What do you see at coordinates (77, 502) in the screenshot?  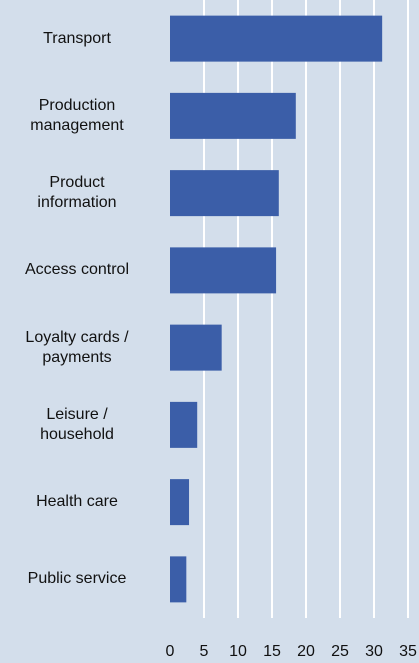 I see `y-tick-label: Health care` at bounding box center [77, 502].